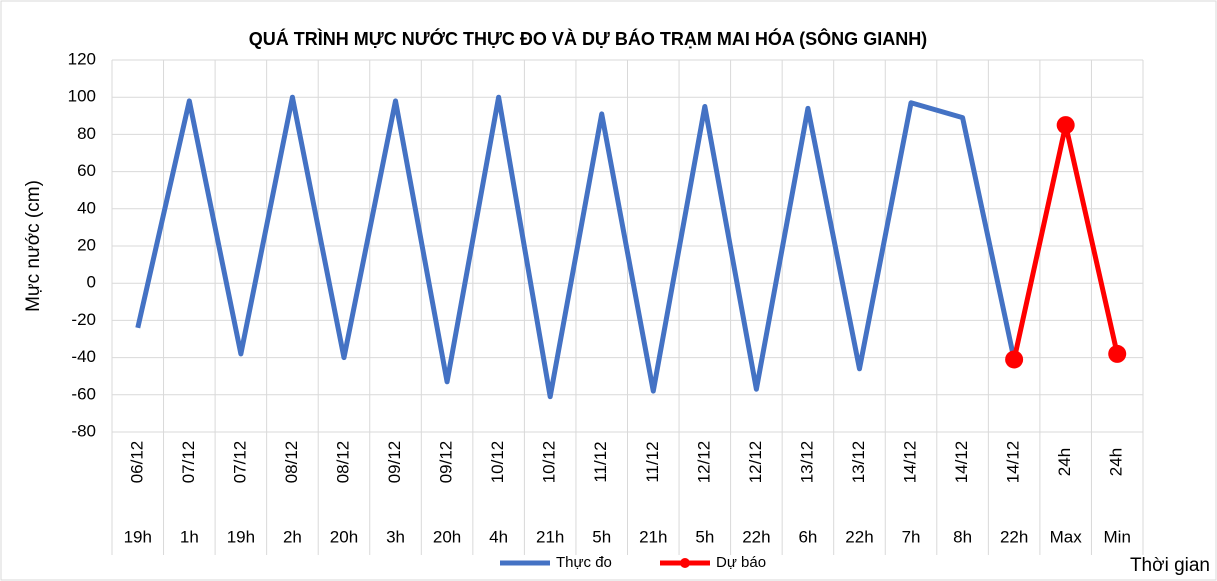 The height and width of the screenshot is (581, 1217). What do you see at coordinates (1066, 536) in the screenshot?
I see `x-tick-label: Max` at bounding box center [1066, 536].